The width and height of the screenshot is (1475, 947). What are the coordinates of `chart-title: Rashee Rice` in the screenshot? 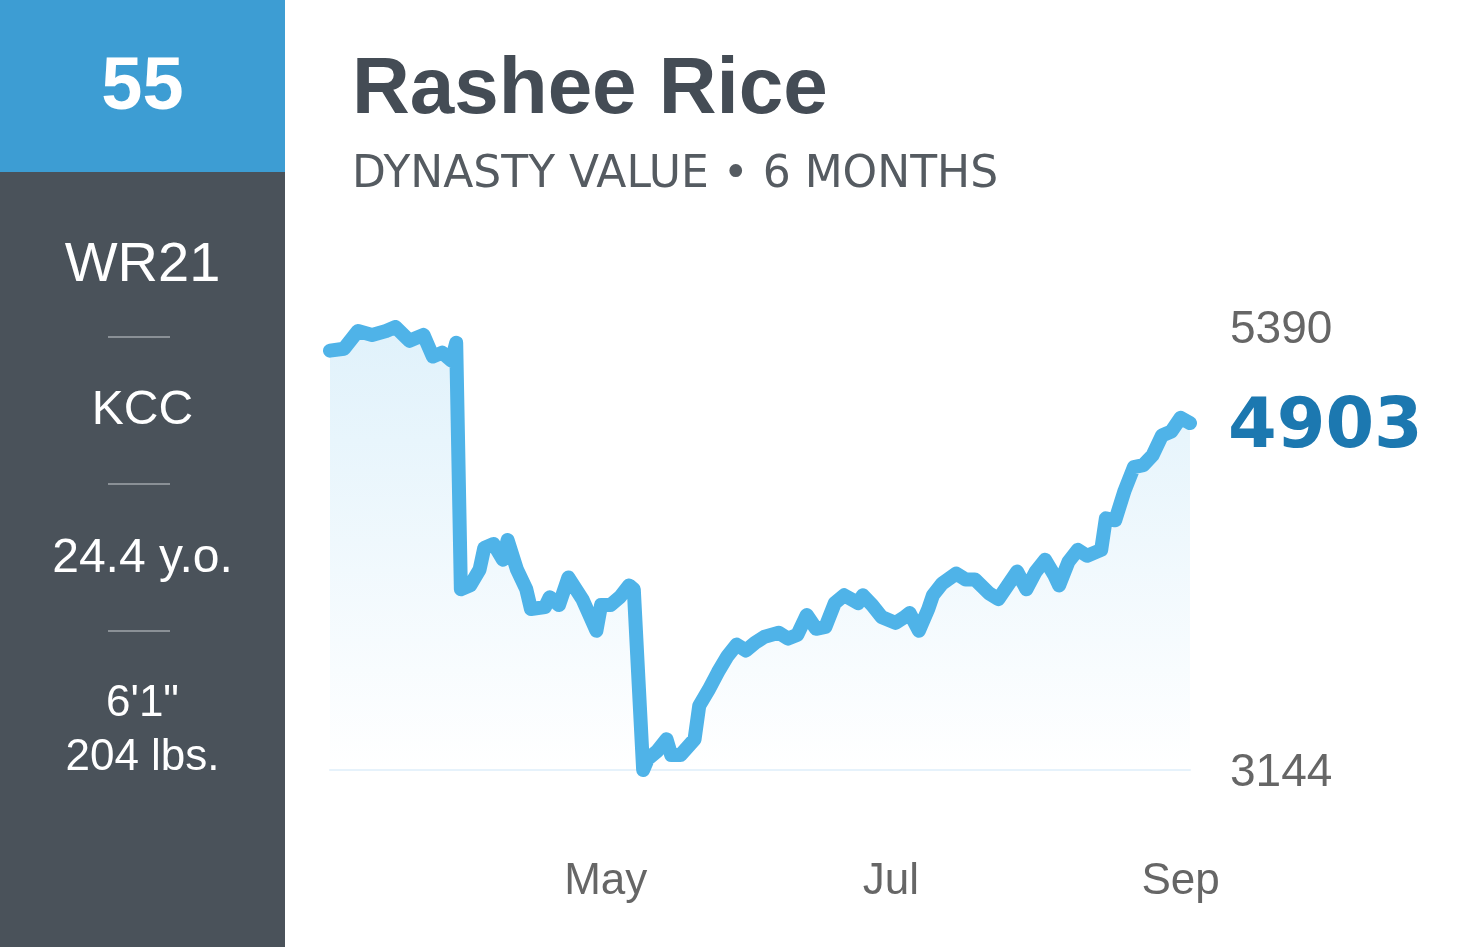 It's located at (590, 85).